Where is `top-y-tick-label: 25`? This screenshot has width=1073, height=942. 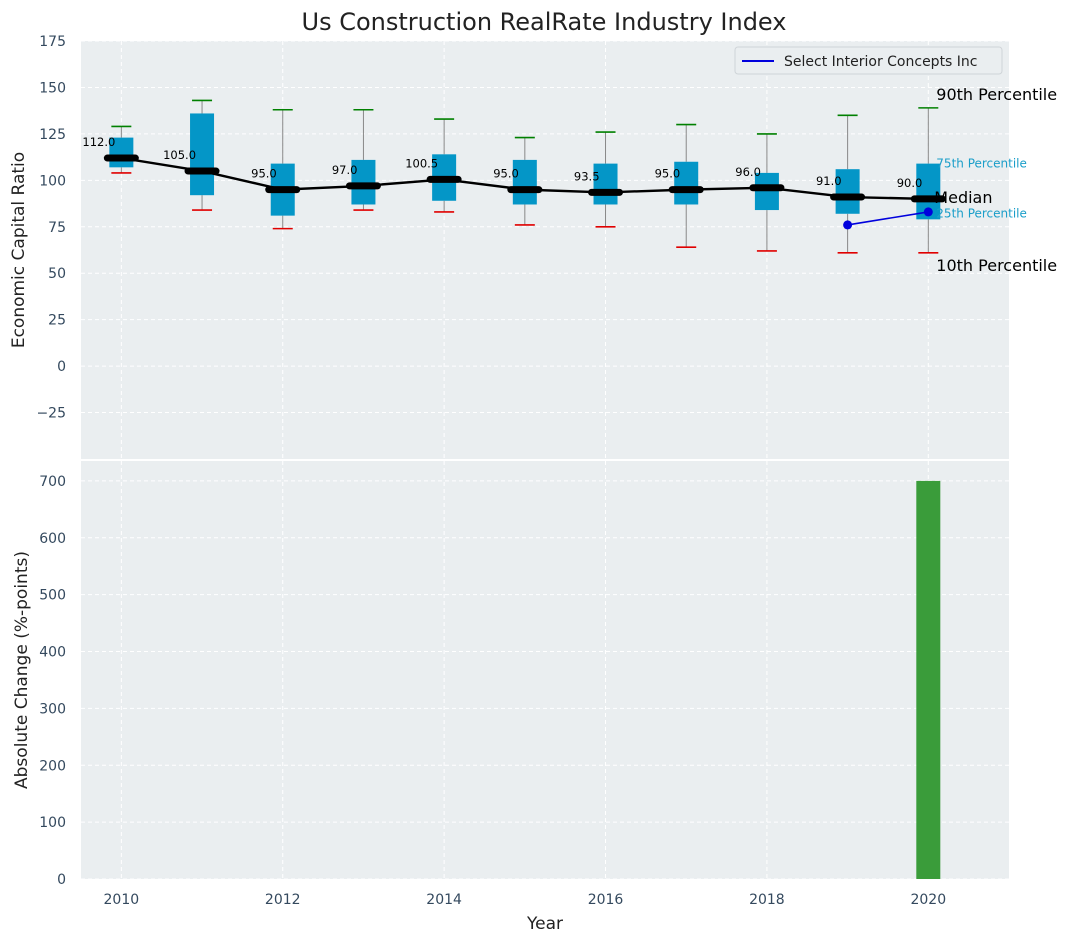 top-y-tick-label: 25 is located at coordinates (57, 321).